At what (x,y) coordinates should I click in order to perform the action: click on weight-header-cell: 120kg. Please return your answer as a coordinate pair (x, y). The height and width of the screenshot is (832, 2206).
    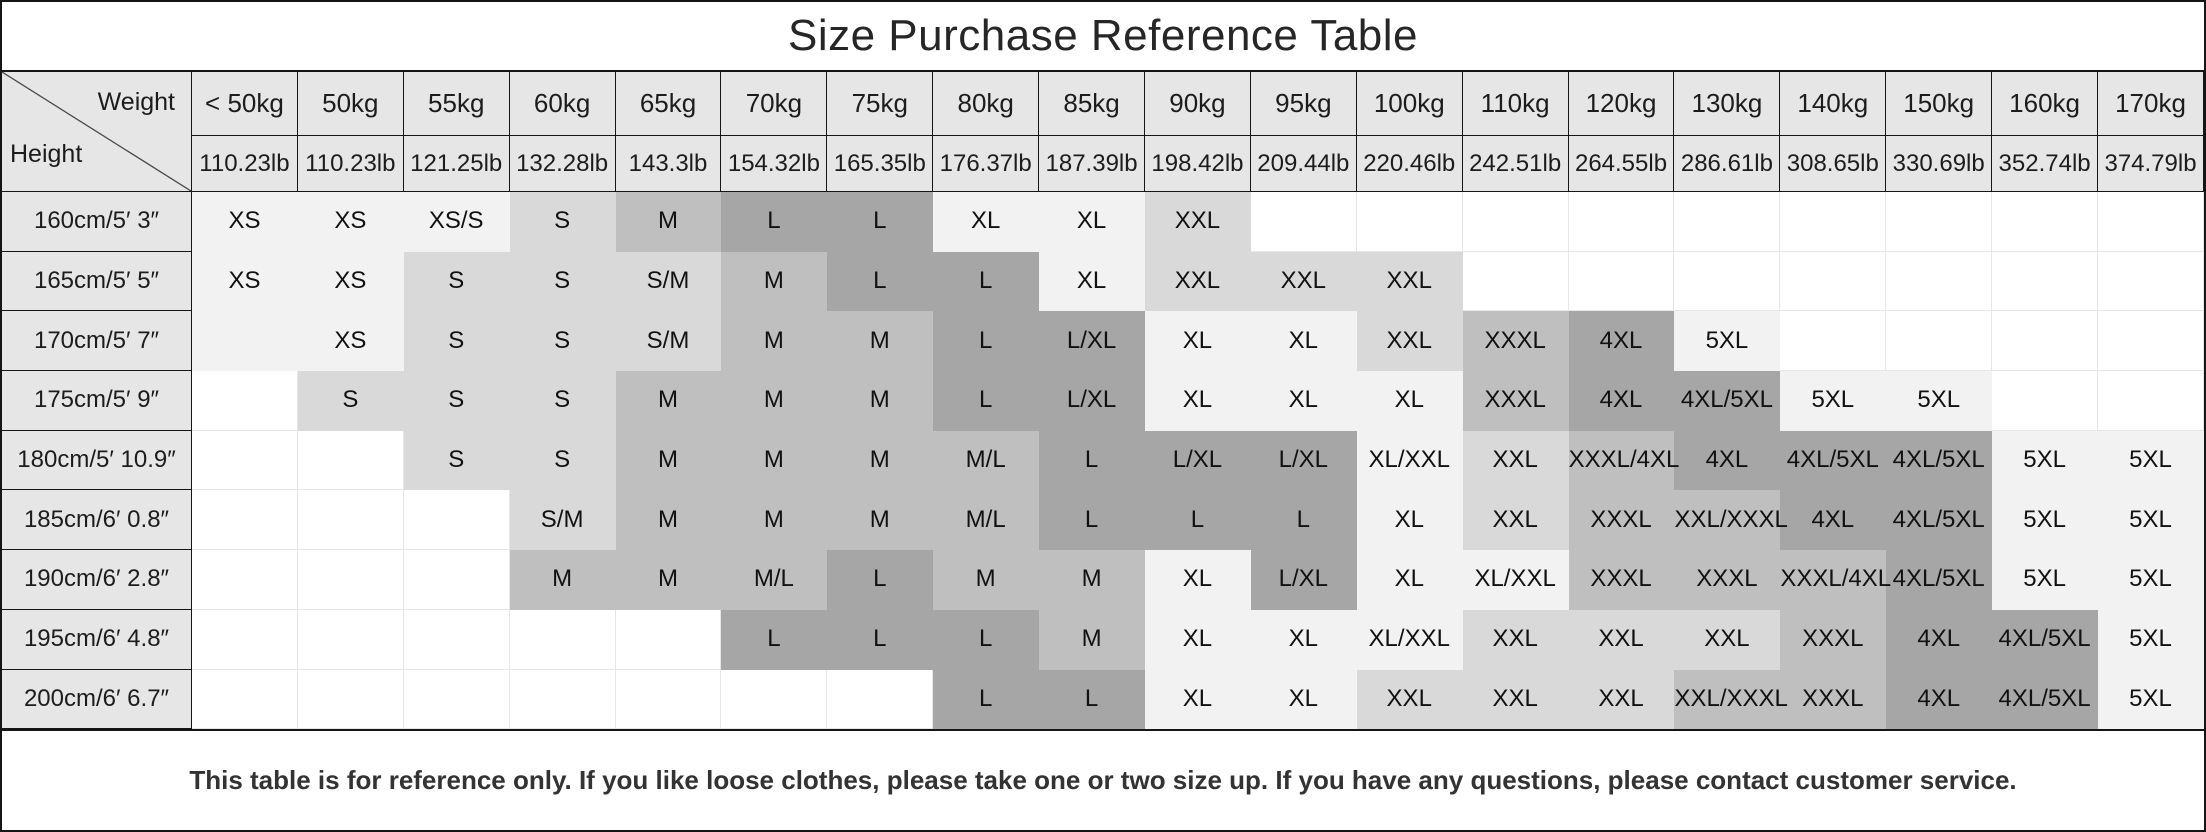
    Looking at the image, I should click on (1621, 104).